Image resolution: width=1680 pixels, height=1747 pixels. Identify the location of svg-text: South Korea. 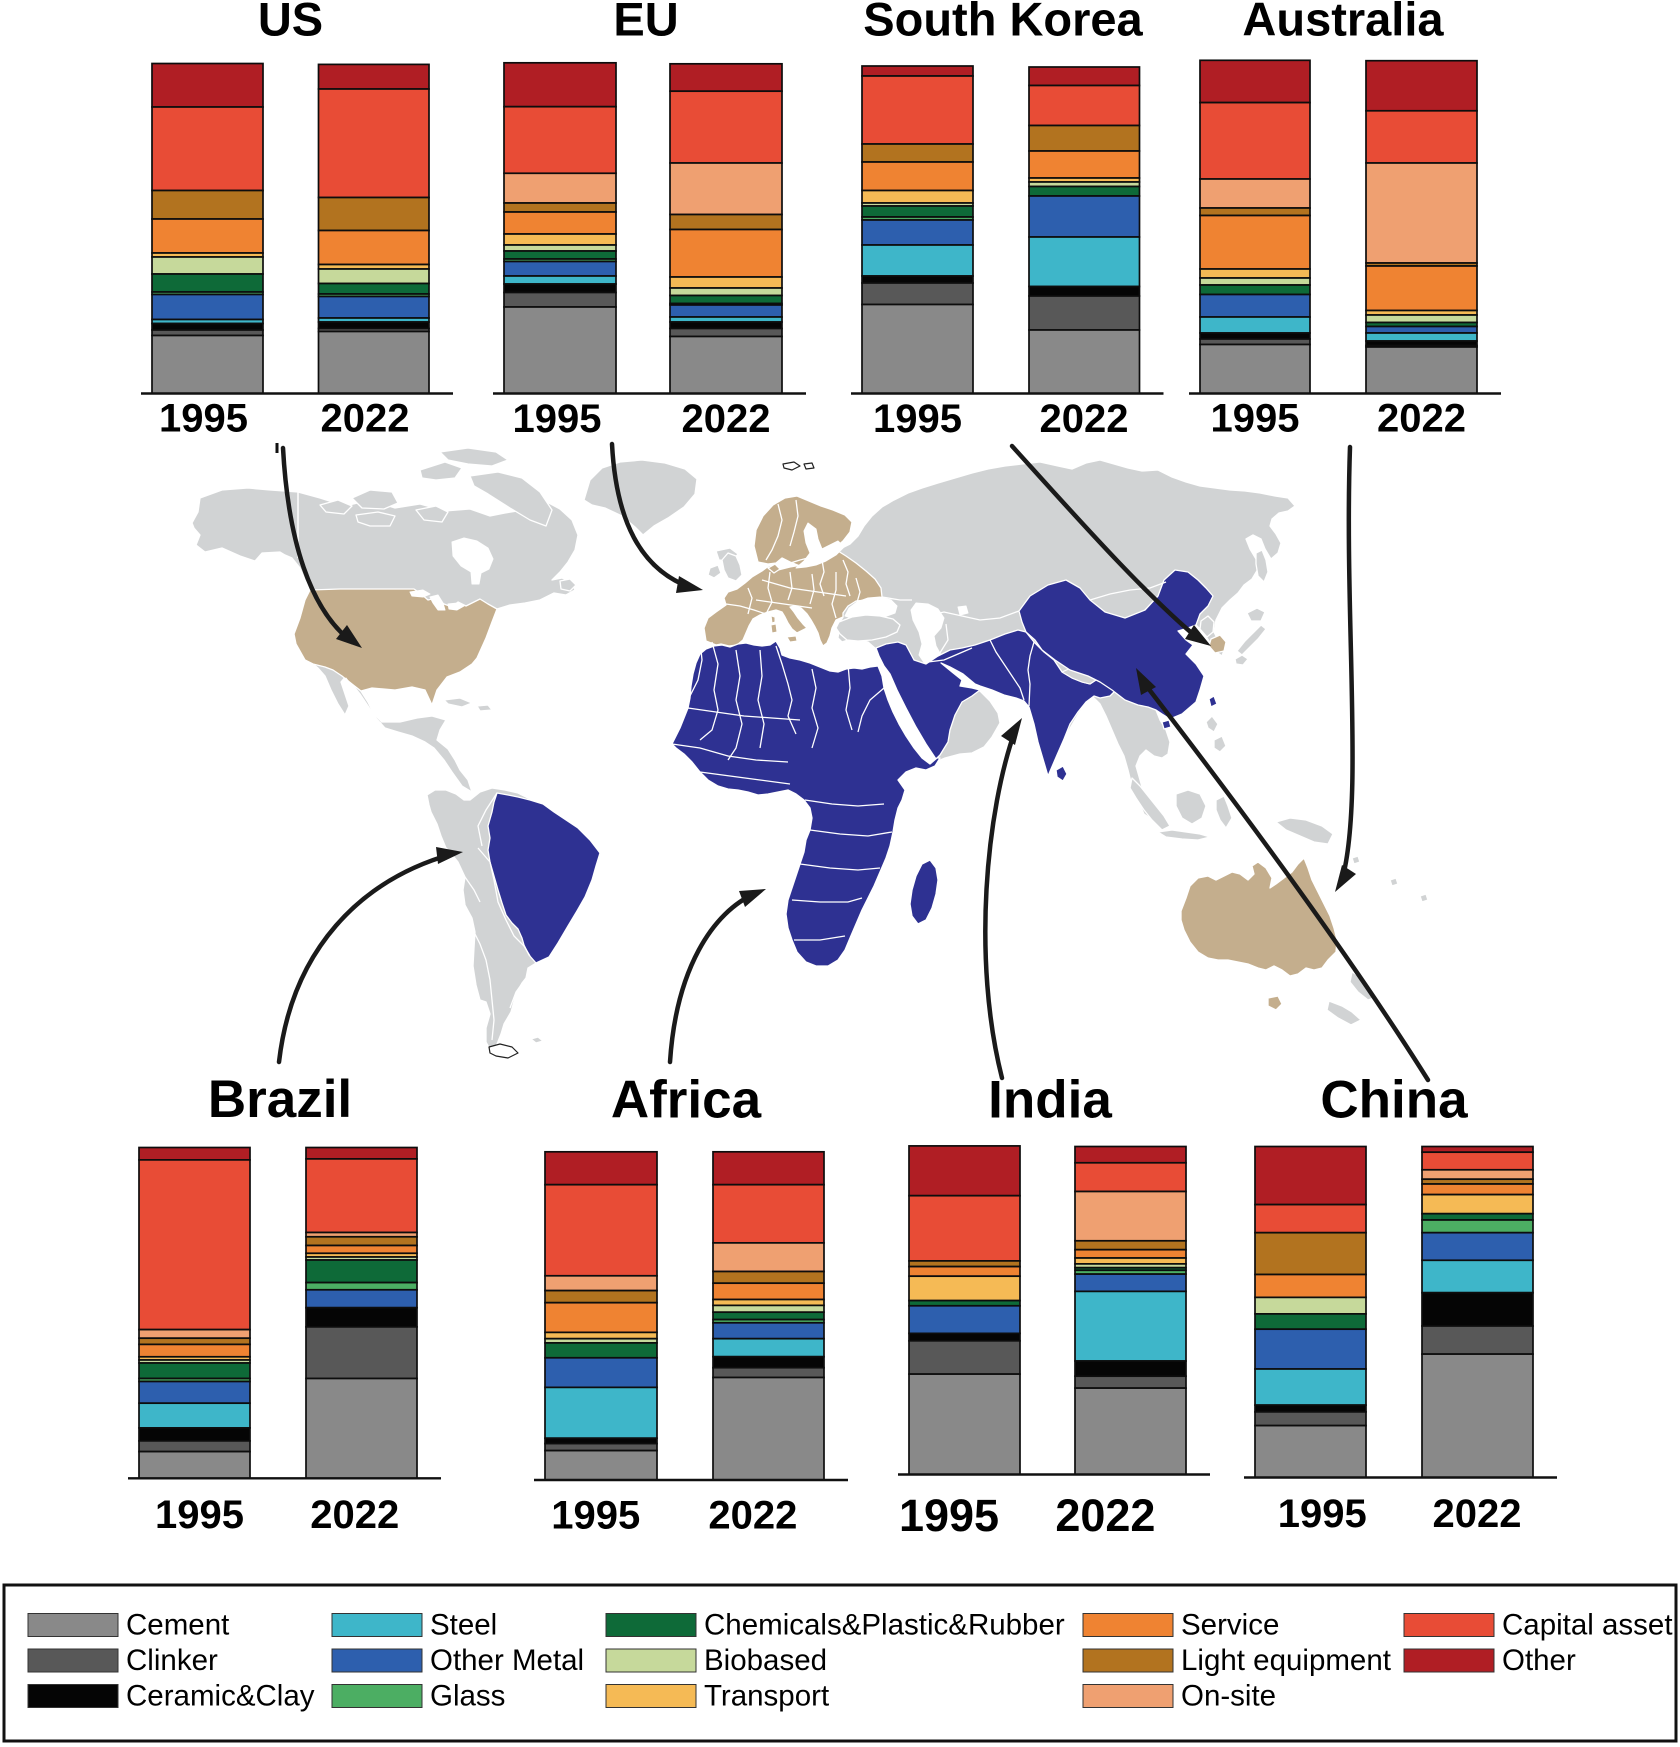
(1003, 23).